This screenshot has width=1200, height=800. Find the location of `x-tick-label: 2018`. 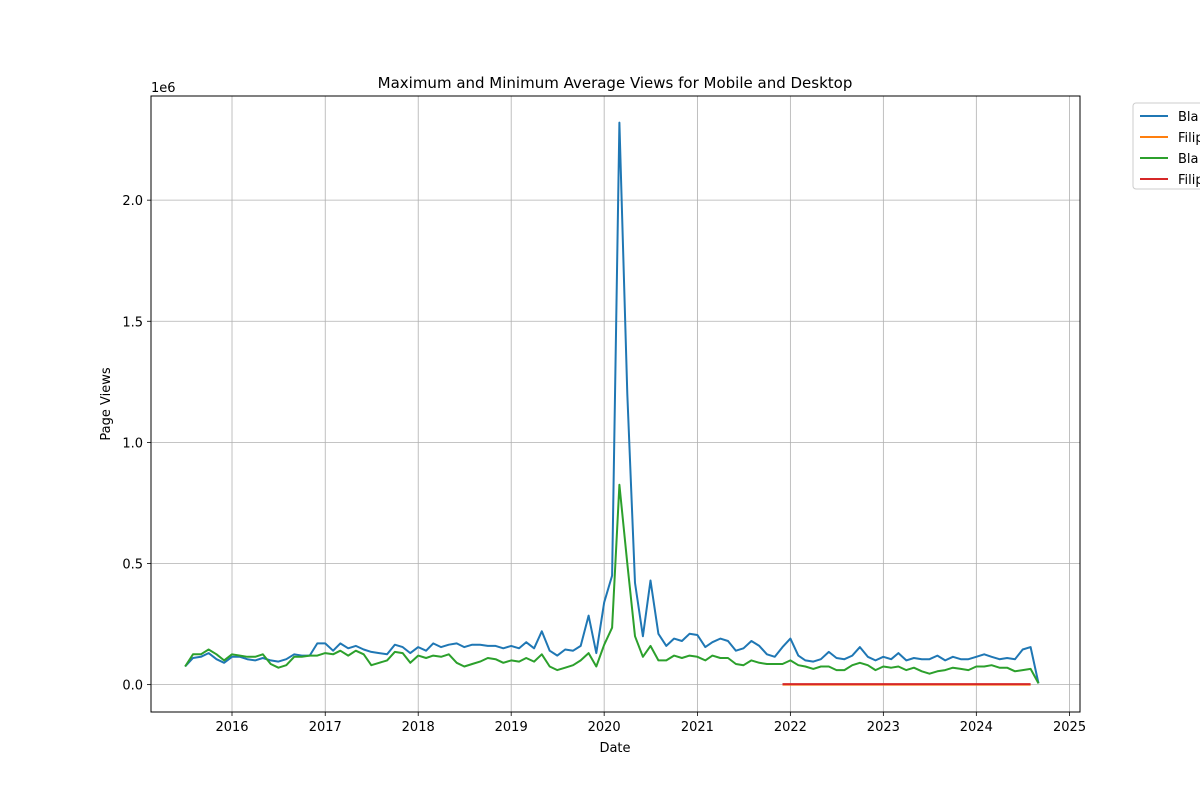

x-tick-label: 2018 is located at coordinates (418, 727).